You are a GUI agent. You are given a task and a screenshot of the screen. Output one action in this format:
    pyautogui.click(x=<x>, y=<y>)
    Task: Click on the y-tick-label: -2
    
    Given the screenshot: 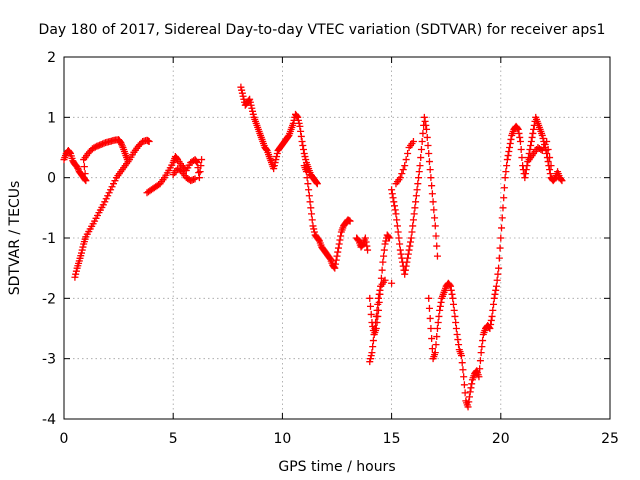 What is the action you would take?
    pyautogui.click(x=49, y=299)
    